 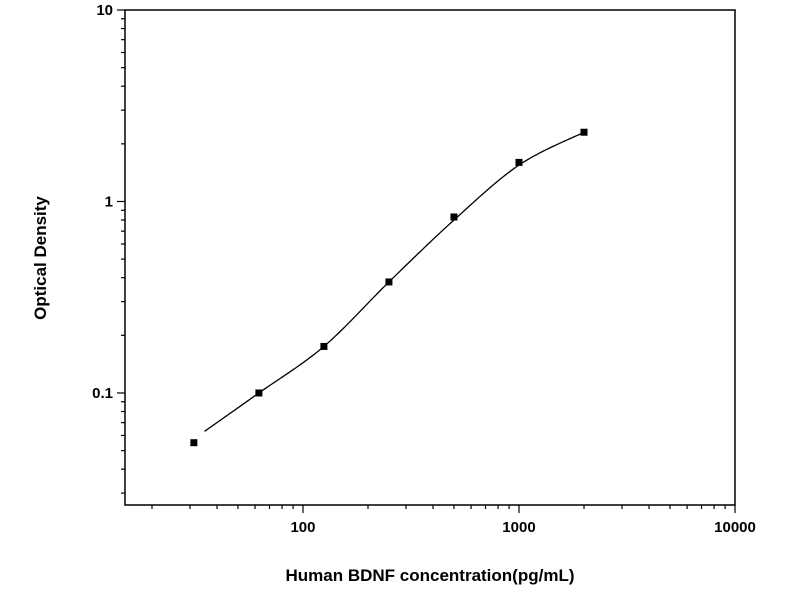 I want to click on y-tick-label: 0.1, so click(x=102, y=393).